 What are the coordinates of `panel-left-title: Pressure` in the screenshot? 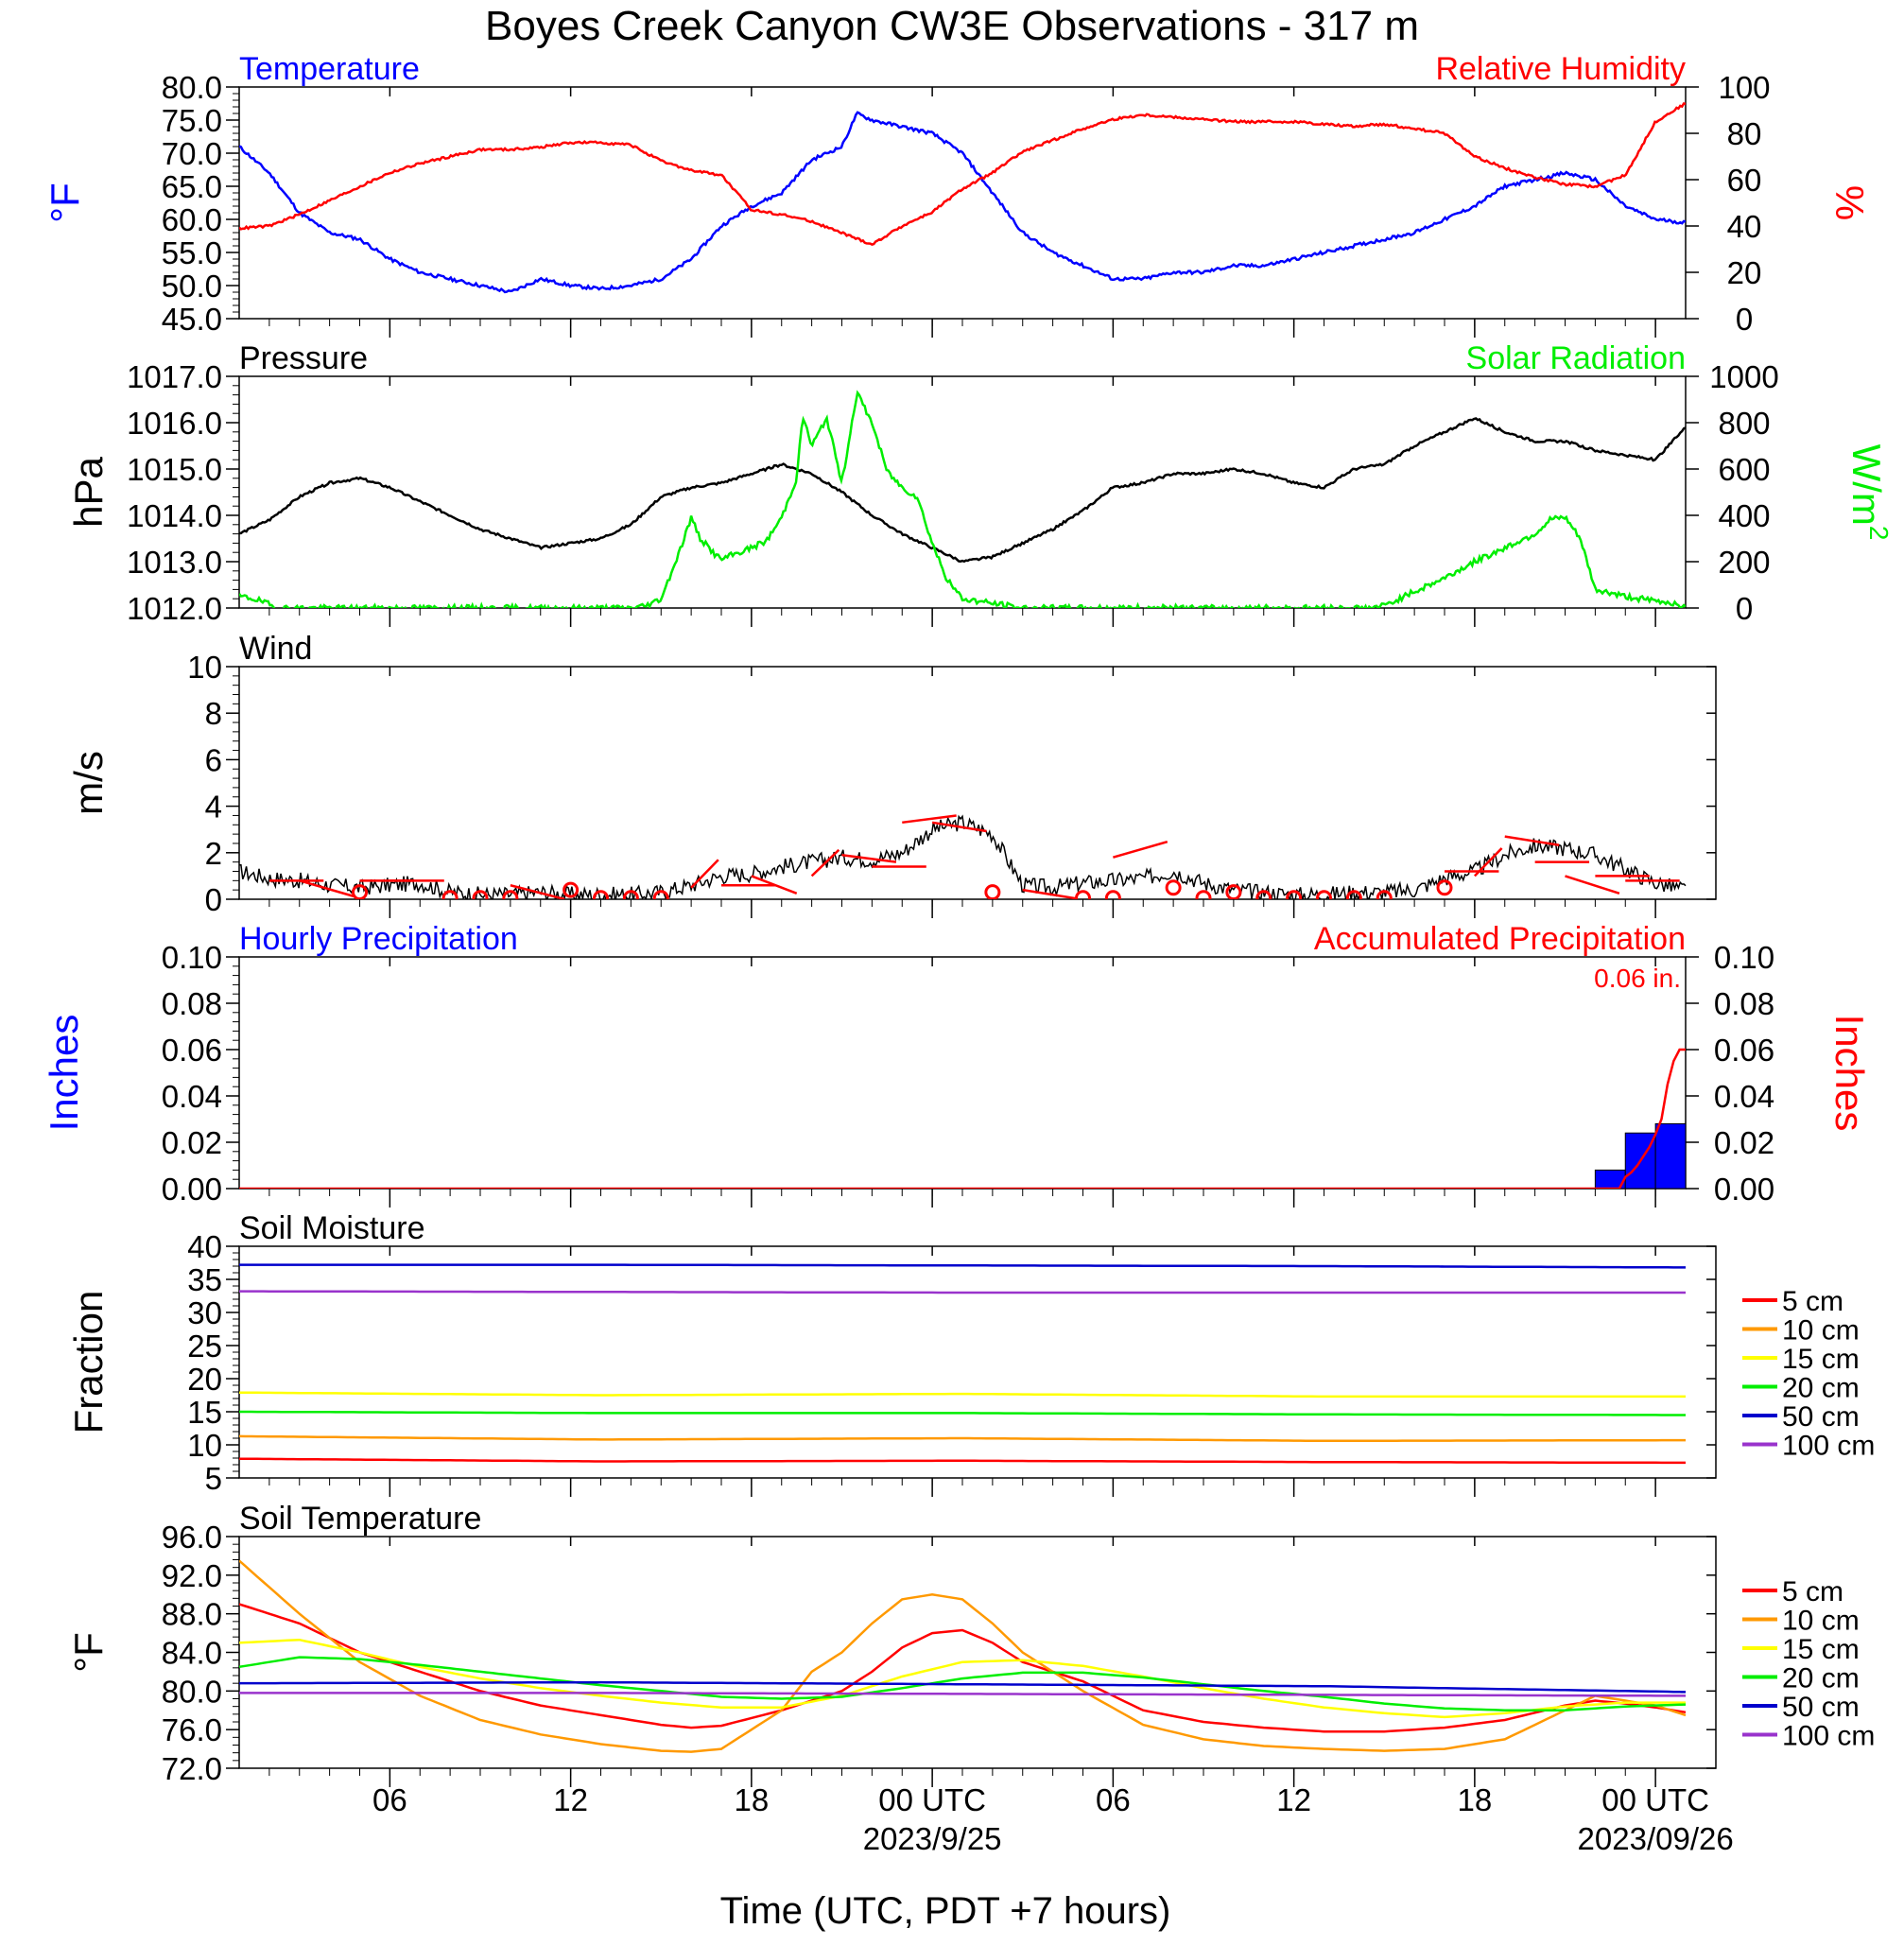 It's located at (303, 358).